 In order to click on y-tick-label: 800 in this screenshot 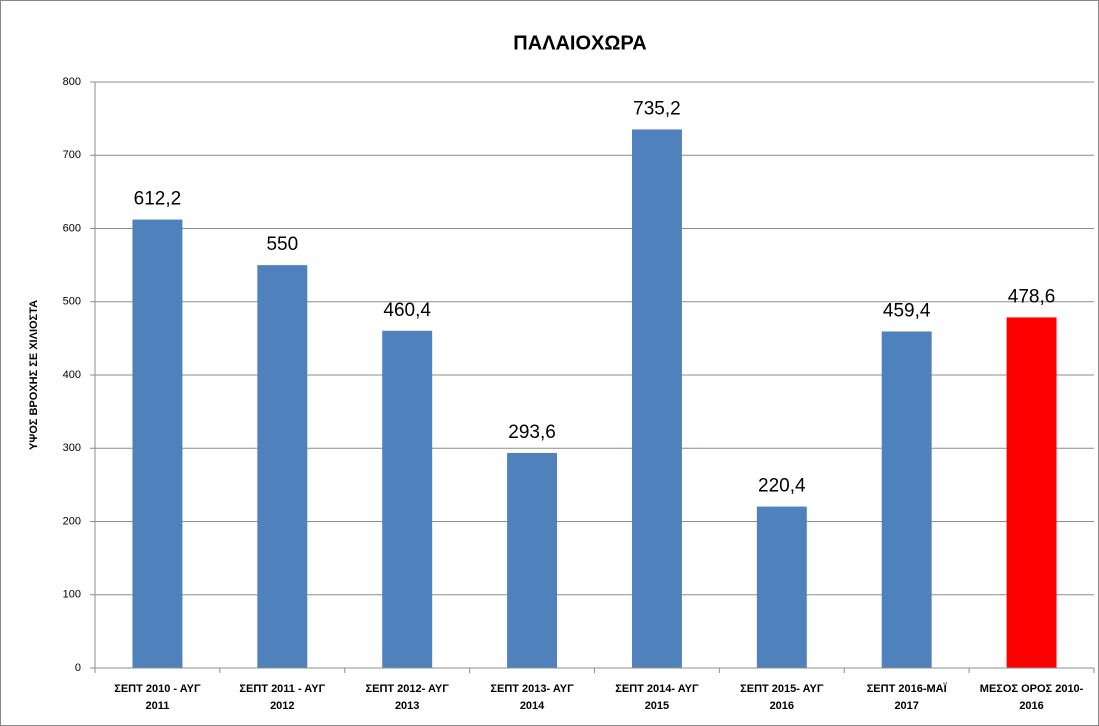, I will do `click(72, 82)`.